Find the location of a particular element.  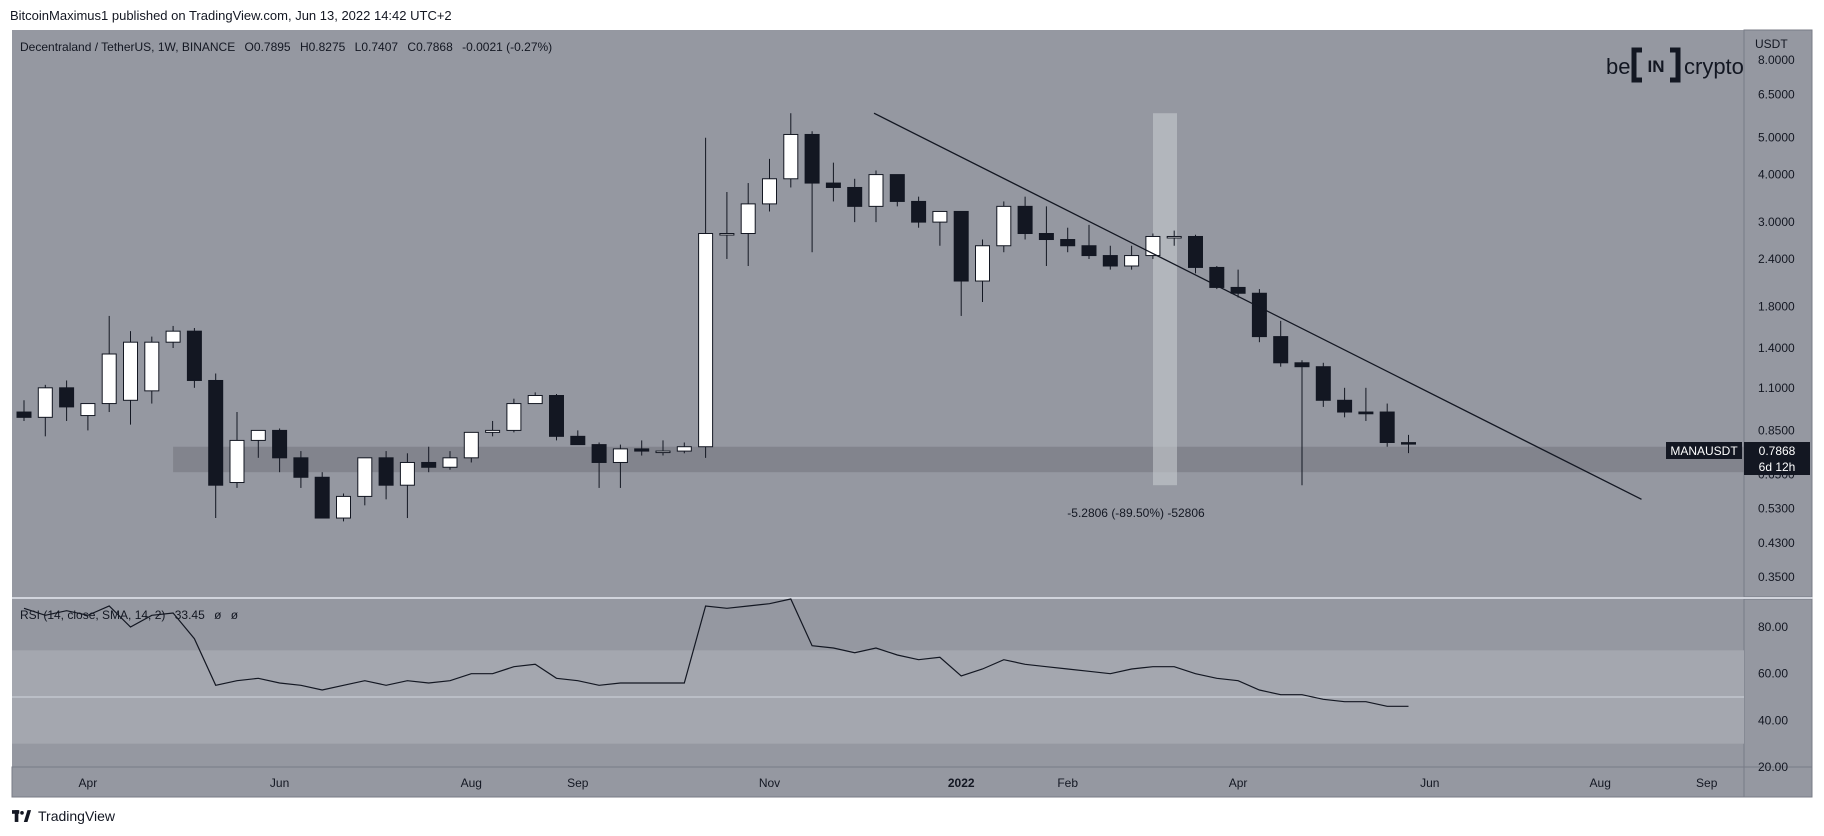

time-tick-label: Jun is located at coordinates (1429, 783).